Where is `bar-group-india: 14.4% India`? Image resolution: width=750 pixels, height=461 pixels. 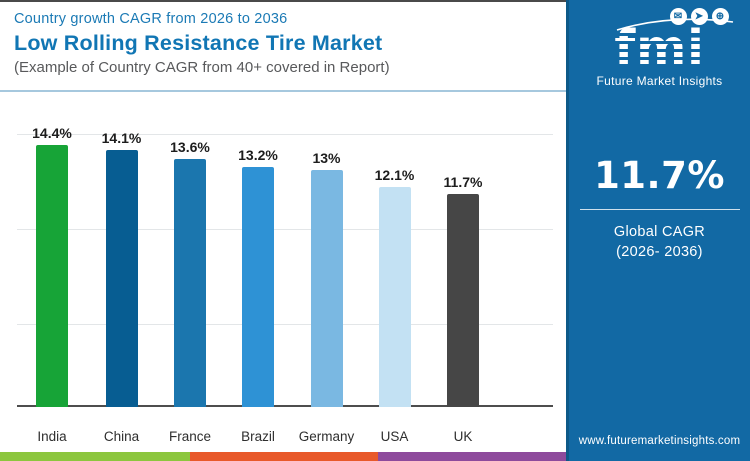 bar-group-india: 14.4% India is located at coordinates (52, 284).